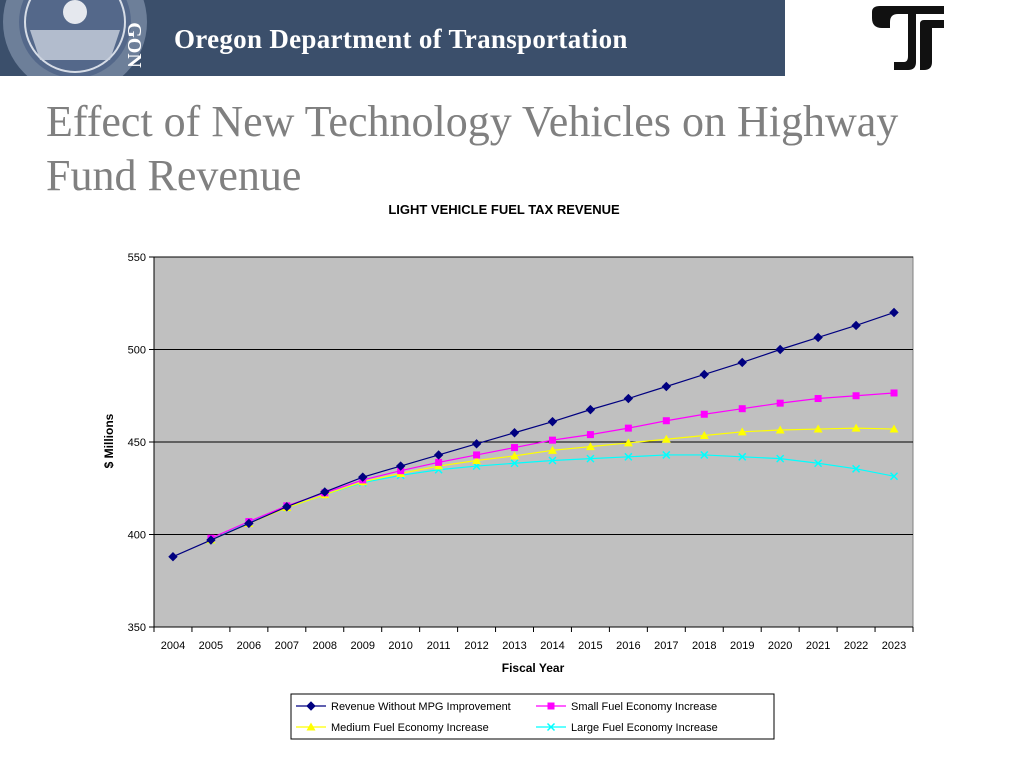 The image size is (1024, 768). Describe the element at coordinates (704, 646) in the screenshot. I see `x-tick-label: 2018` at that location.